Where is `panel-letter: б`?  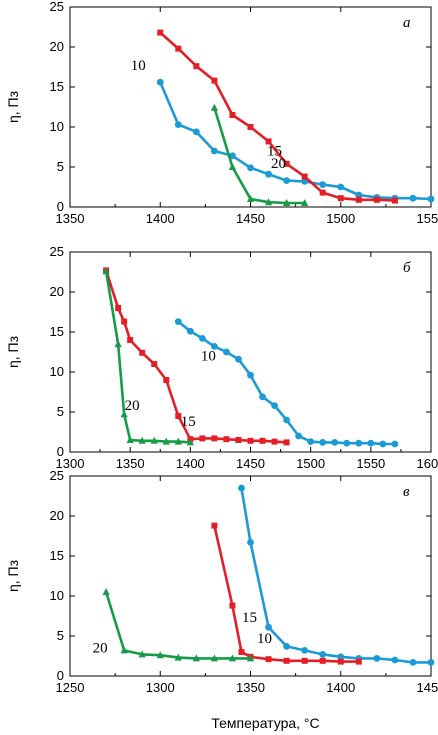
panel-letter: б is located at coordinates (407, 268).